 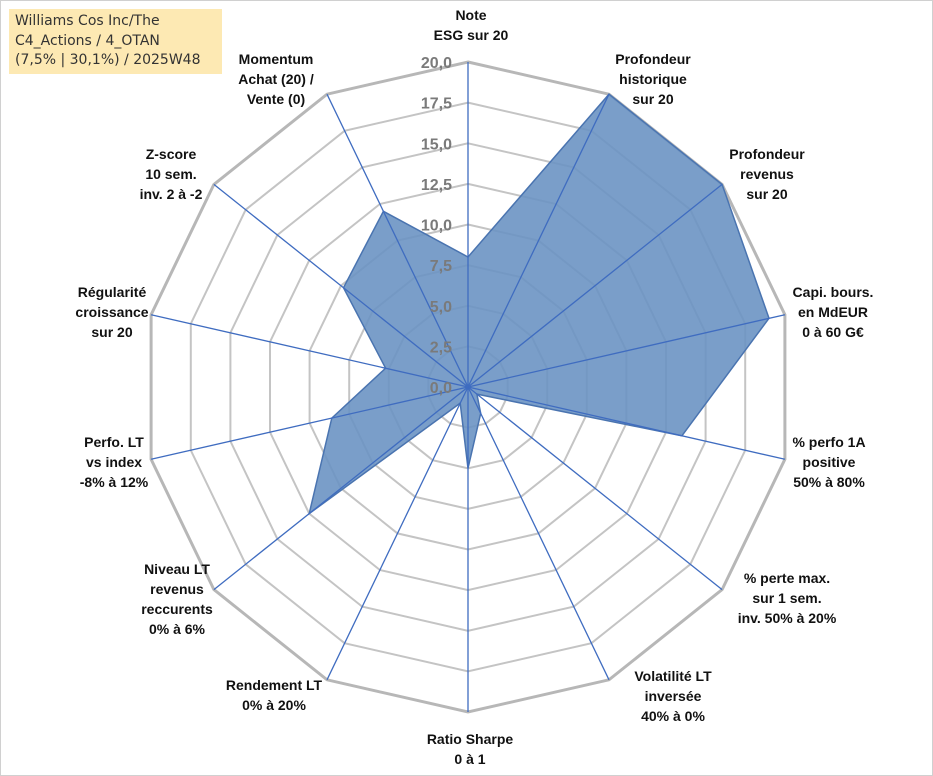 I want to click on axis-label-line: 40% à 0%, so click(x=673, y=716).